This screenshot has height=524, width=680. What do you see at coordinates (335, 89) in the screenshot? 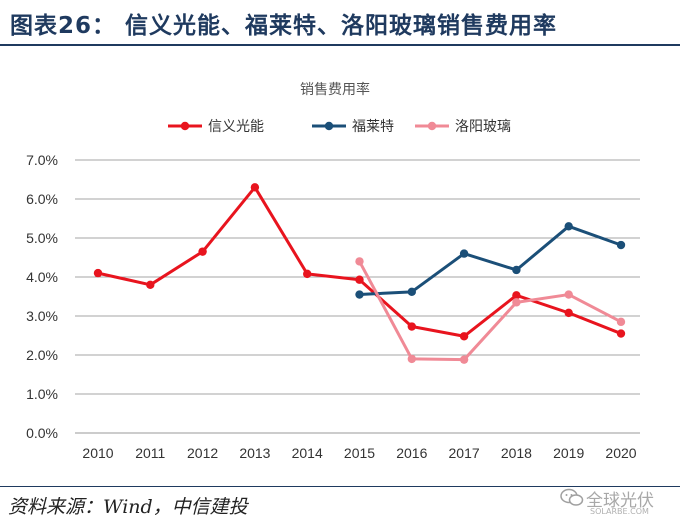
I see `chart-title: 销售费用率` at bounding box center [335, 89].